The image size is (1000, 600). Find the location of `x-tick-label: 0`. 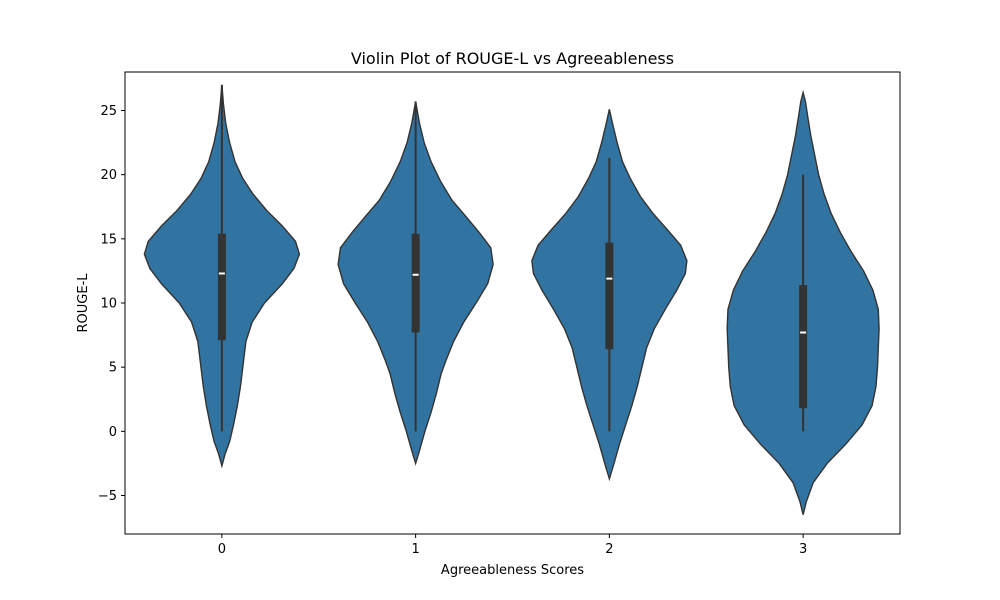

x-tick-label: 0 is located at coordinates (222, 549).